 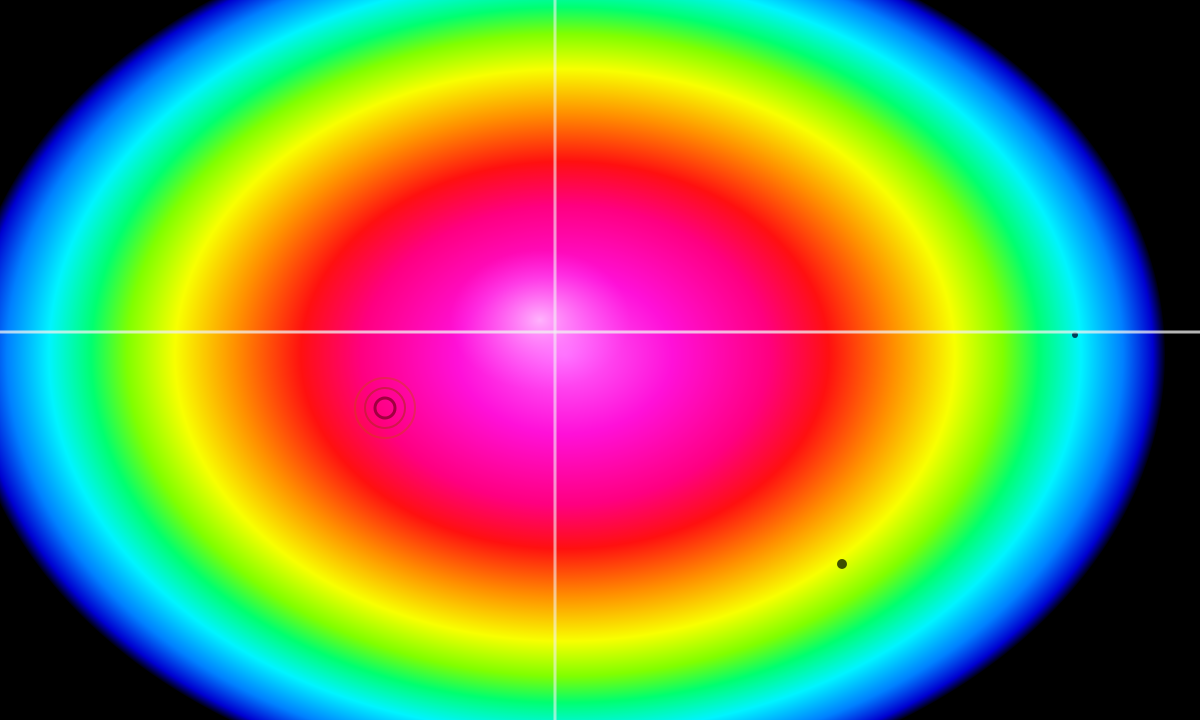 What do you see at coordinates (385, 408) in the screenshot?
I see `diffraction-ring` at bounding box center [385, 408].